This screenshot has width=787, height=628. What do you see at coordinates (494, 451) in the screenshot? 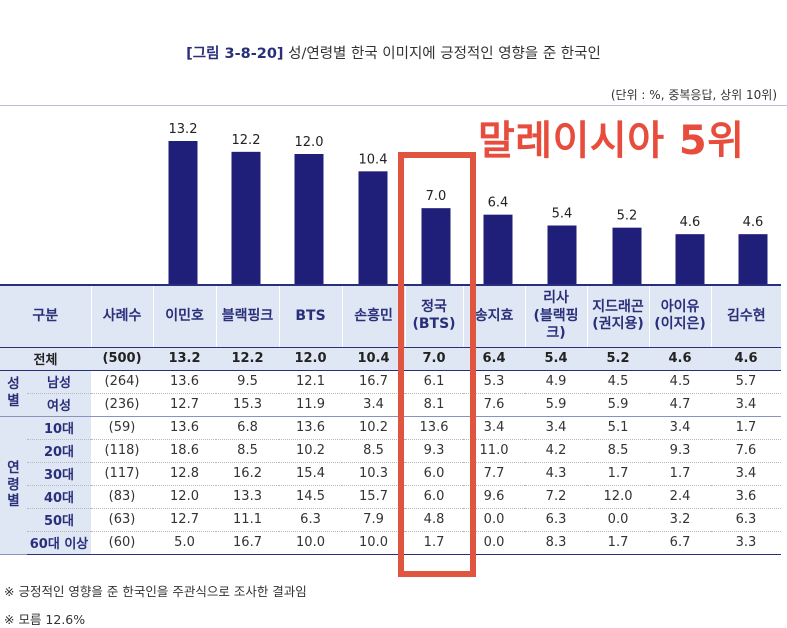
I see `cell-value: 11.0` at bounding box center [494, 451].